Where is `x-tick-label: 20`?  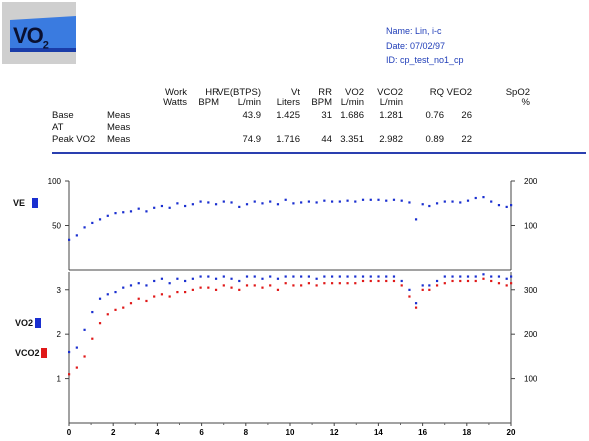 x-tick-label: 20 is located at coordinates (511, 432).